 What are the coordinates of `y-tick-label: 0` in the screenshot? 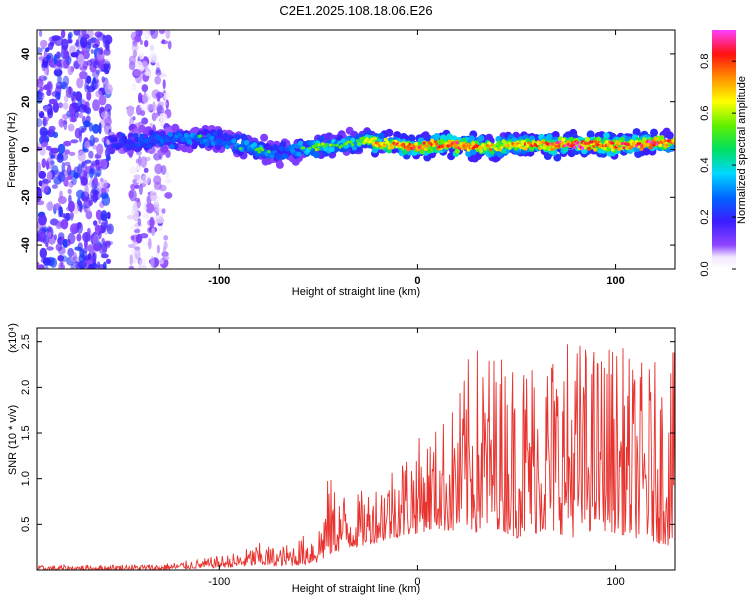 It's located at (26, 149).